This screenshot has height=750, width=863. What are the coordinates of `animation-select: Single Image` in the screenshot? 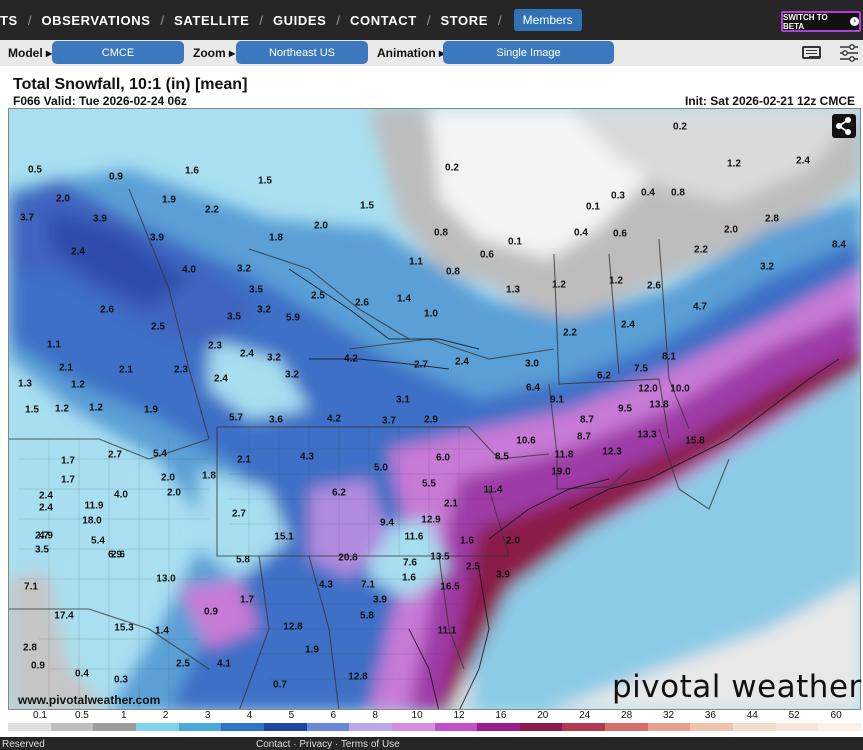 It's located at (528, 52).